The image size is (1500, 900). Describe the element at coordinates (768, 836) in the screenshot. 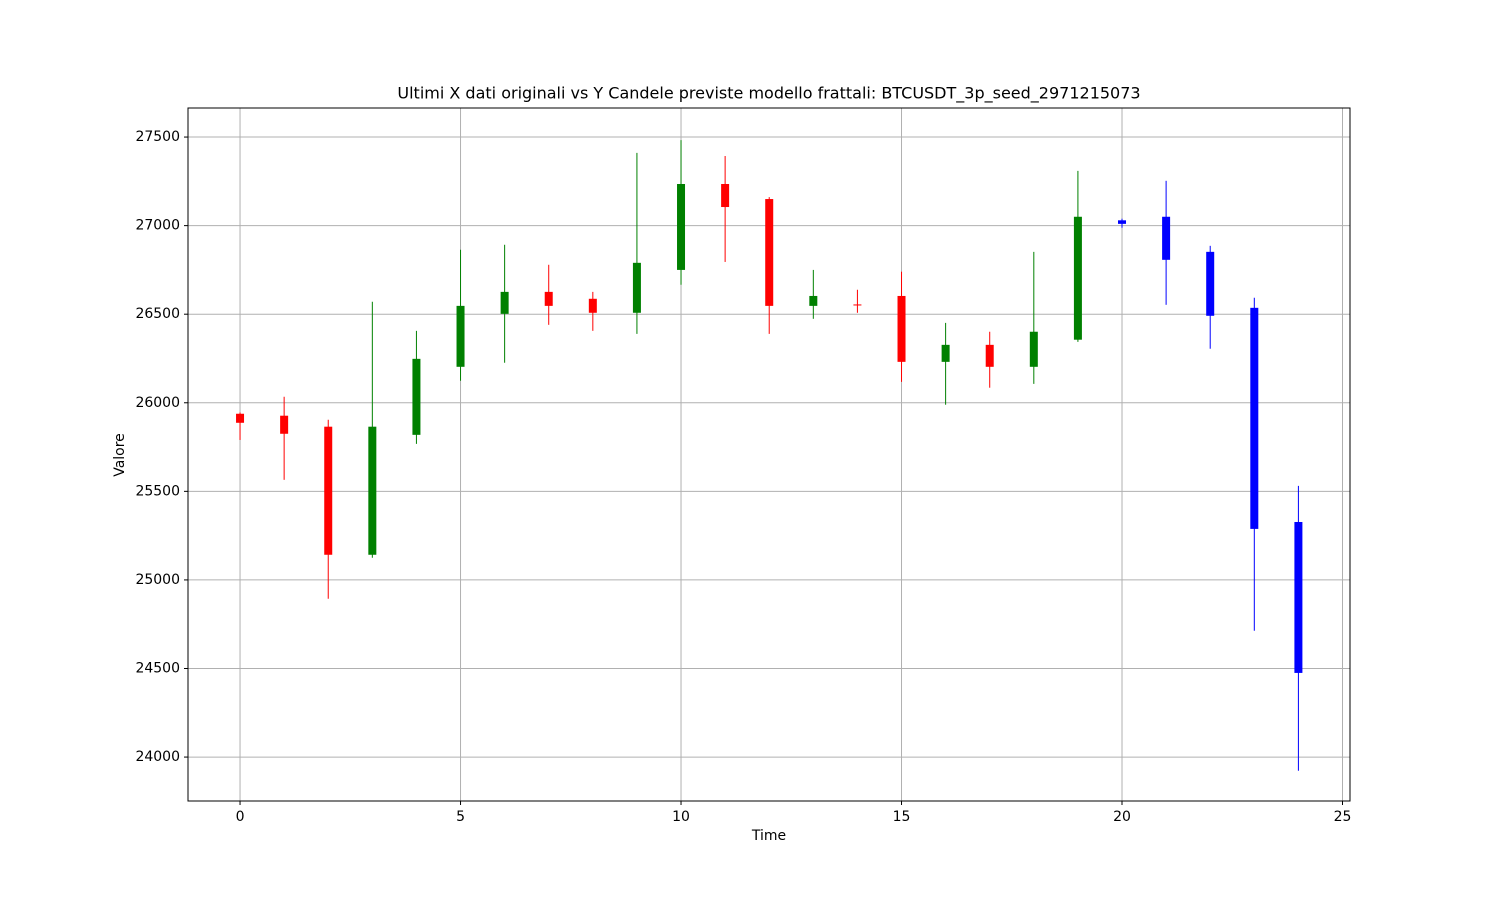

I see `x-axis-label: Time` at that location.